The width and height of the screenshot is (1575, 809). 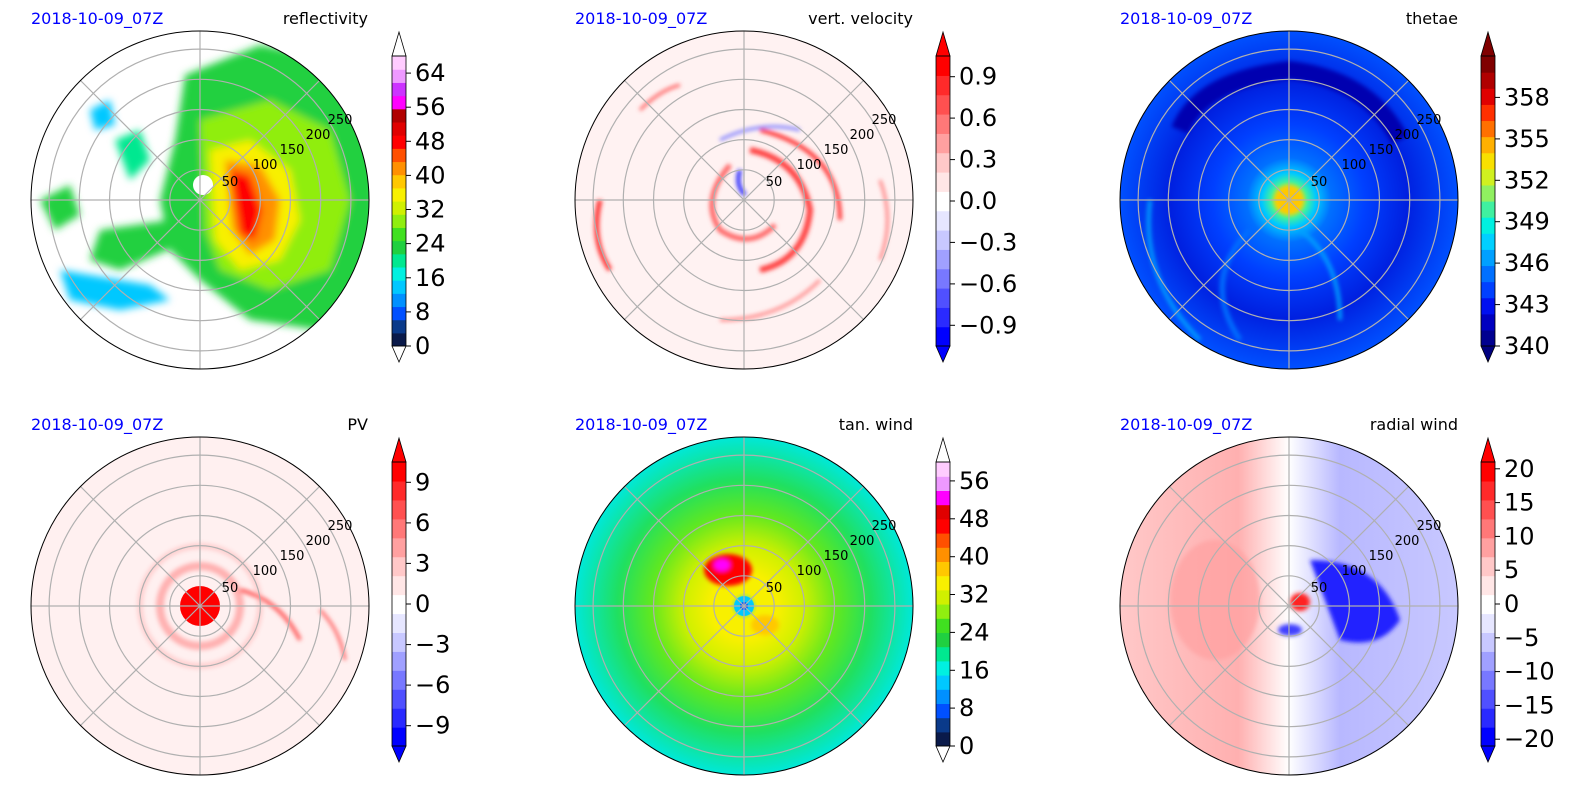 What do you see at coordinates (422, 523) in the screenshot?
I see `colorbar-tick-label: 6` at bounding box center [422, 523].